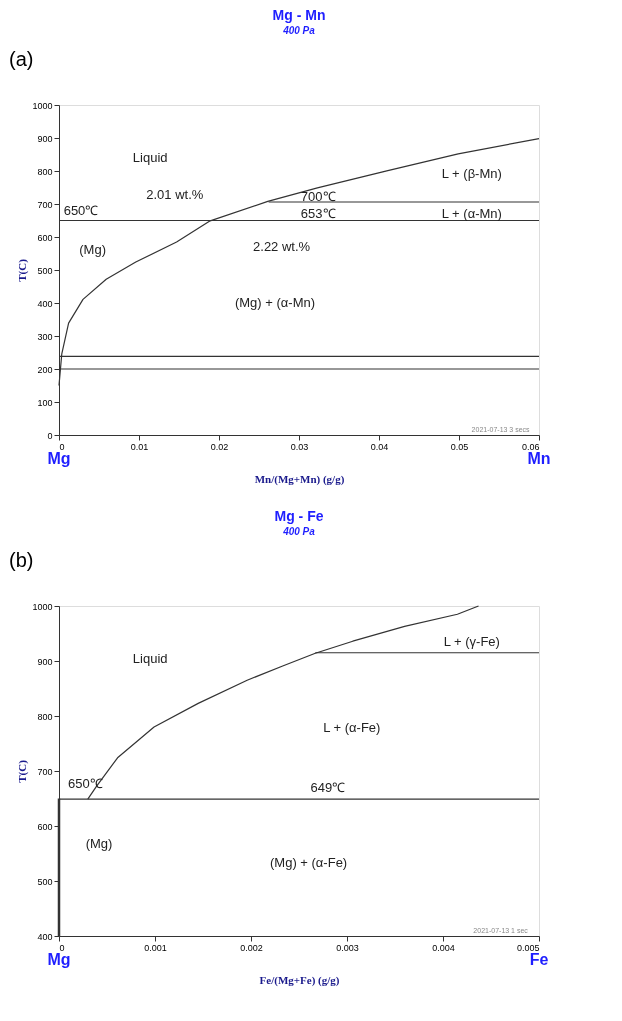 The image size is (622, 1021). I want to click on x-tick-label: 0.05, so click(459, 446).